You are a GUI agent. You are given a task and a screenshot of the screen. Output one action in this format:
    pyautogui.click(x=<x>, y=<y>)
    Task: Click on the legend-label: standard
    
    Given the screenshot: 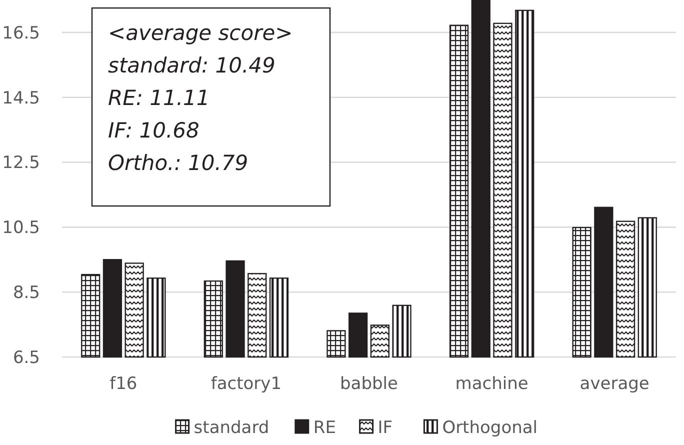 What is the action you would take?
    pyautogui.click(x=232, y=428)
    